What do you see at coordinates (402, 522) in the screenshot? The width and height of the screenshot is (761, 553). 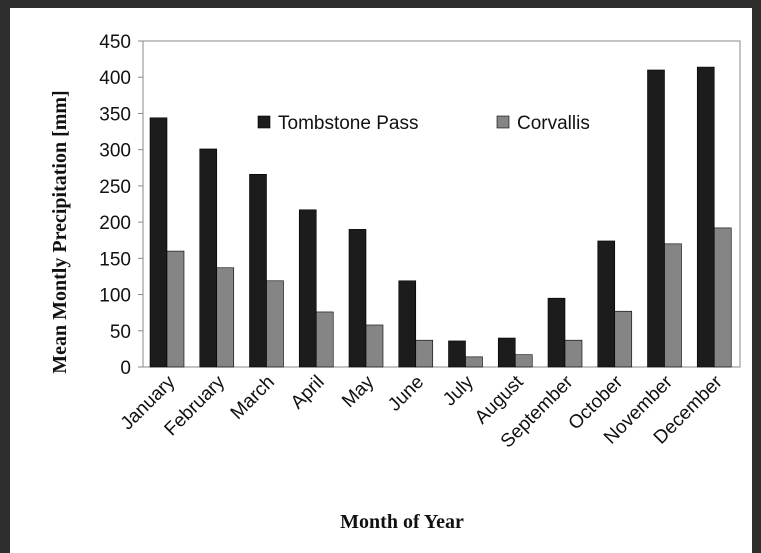 I see `x-axis-label: Month of Year` at bounding box center [402, 522].